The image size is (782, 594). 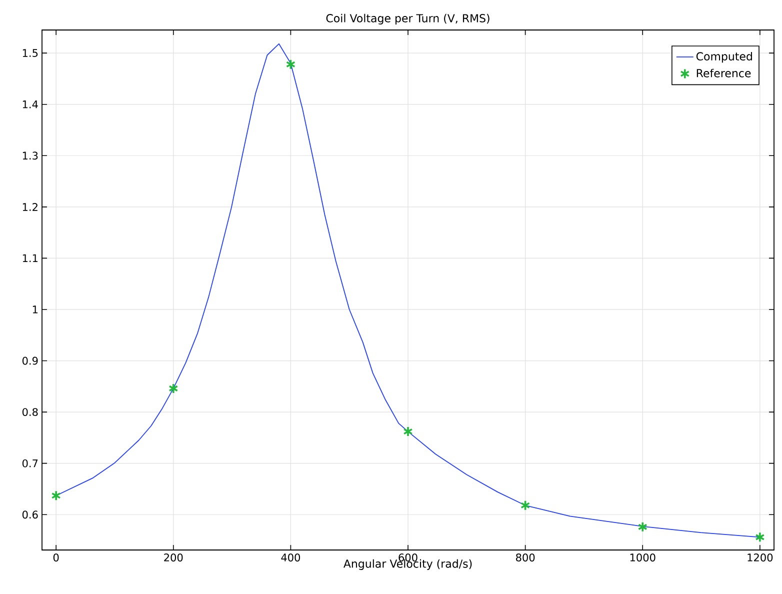 I want to click on y-tick-label: 1.5, so click(x=30, y=53).